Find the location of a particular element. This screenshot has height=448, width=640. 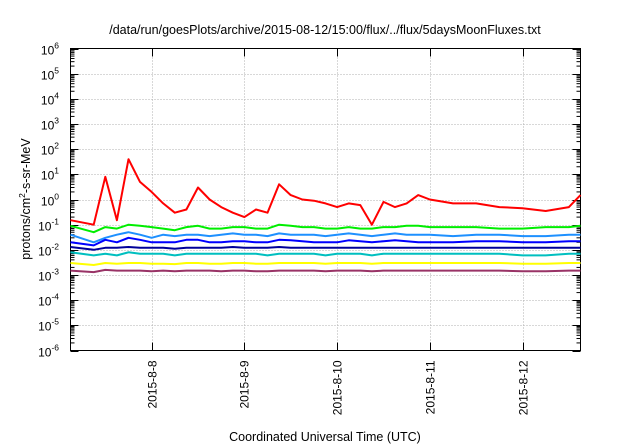

y-axis-label-rest: -s-sr-MeV is located at coordinates (26, 166).